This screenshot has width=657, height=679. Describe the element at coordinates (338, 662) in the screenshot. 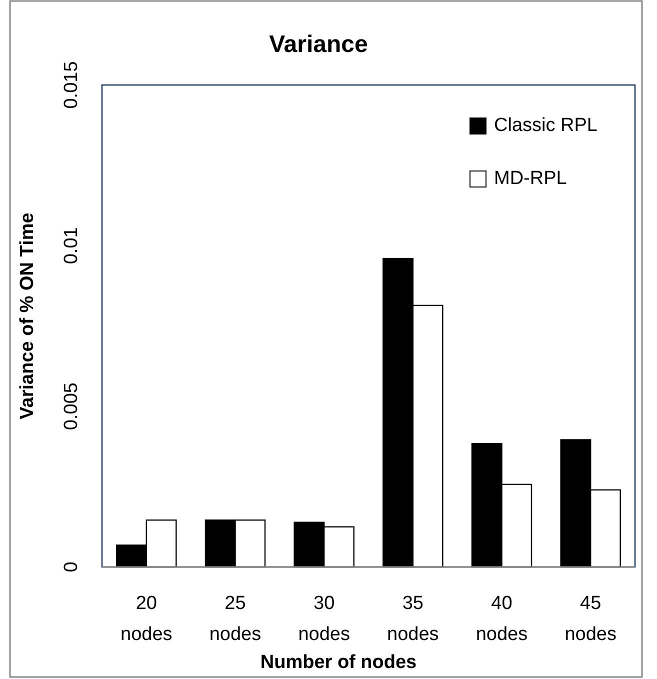

I see `x-axis-title: Number of nodes` at that location.